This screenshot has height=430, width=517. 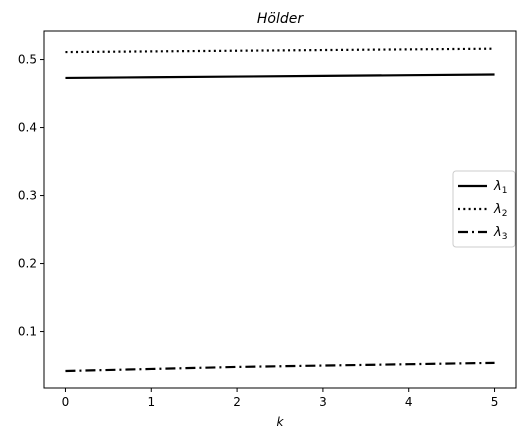 I want to click on y-tick-label: 0.3, so click(x=27, y=196).